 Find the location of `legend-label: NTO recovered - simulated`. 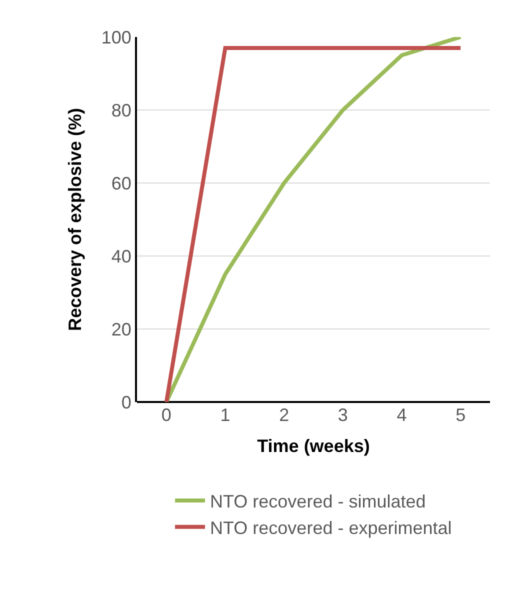

legend-label: NTO recovered - simulated is located at coordinates (318, 502).